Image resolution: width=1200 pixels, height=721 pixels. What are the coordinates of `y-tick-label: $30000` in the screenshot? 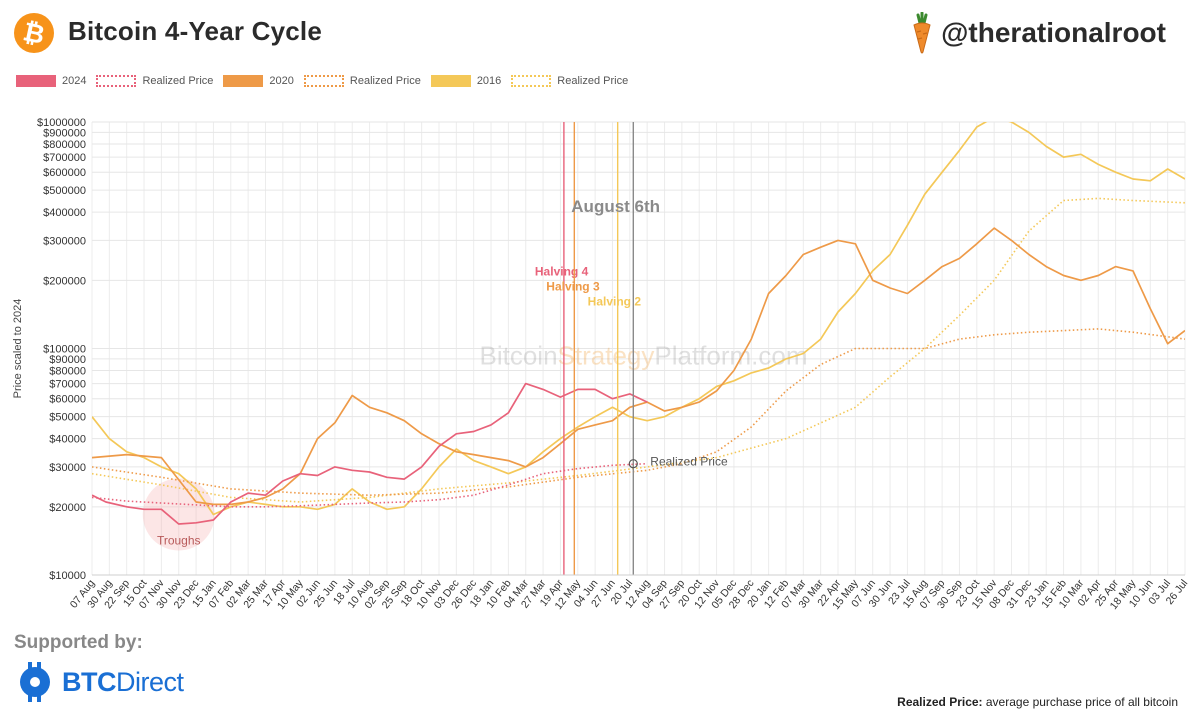 It's located at (67, 468).